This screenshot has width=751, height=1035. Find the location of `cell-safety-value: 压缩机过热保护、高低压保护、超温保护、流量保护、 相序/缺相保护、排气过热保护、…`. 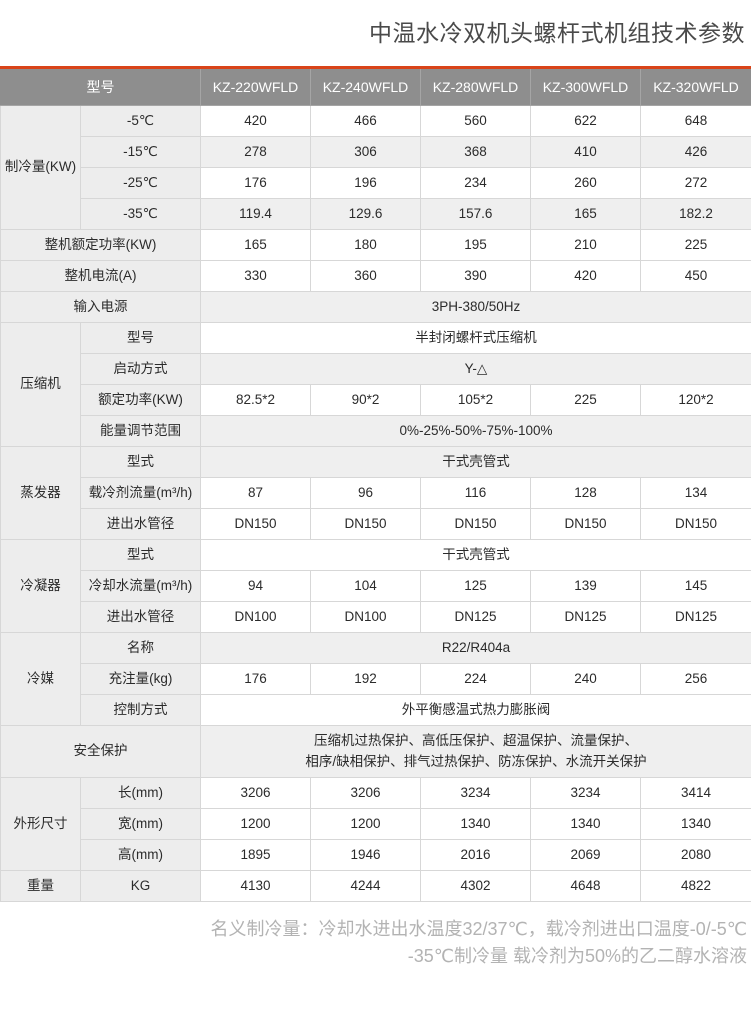

cell-safety-value: 压缩机过热保护、高低压保护、超温保护、流量保护、 相序/缺相保护、排气过热保护、… is located at coordinates (475, 751).